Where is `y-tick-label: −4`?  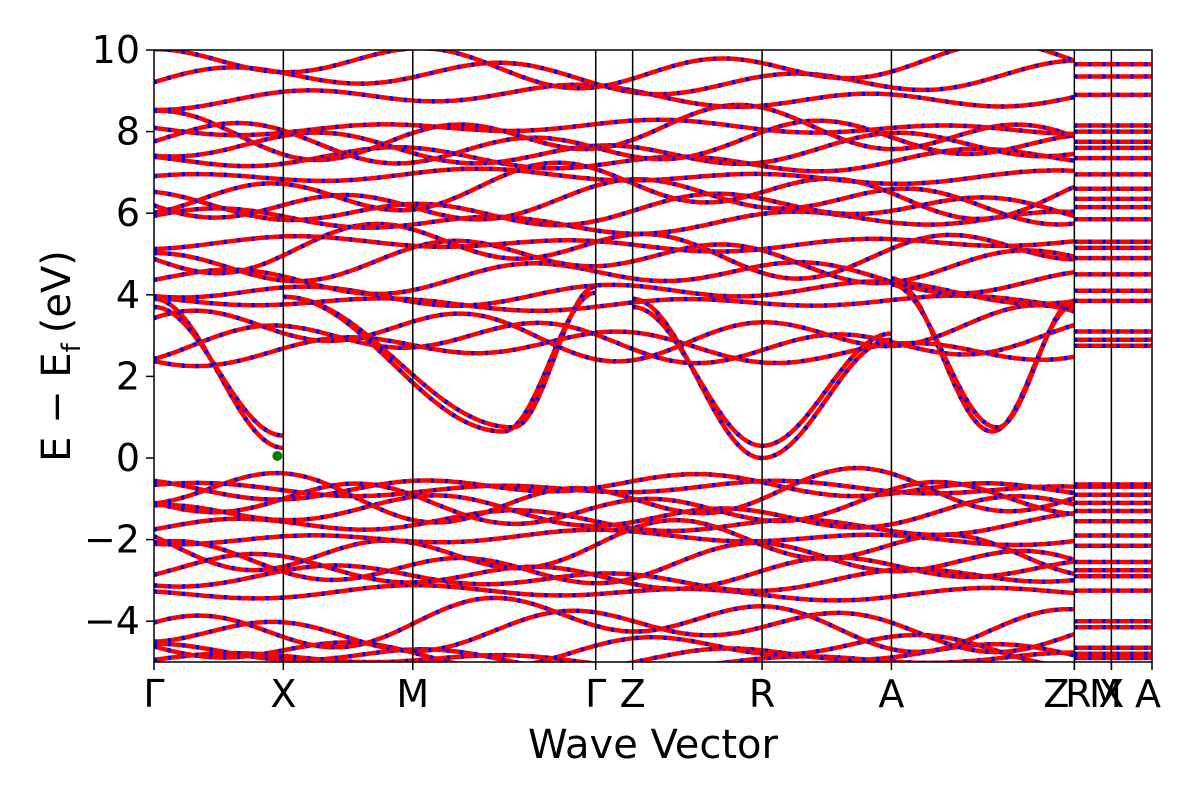
y-tick-label: −4 is located at coordinates (112, 621).